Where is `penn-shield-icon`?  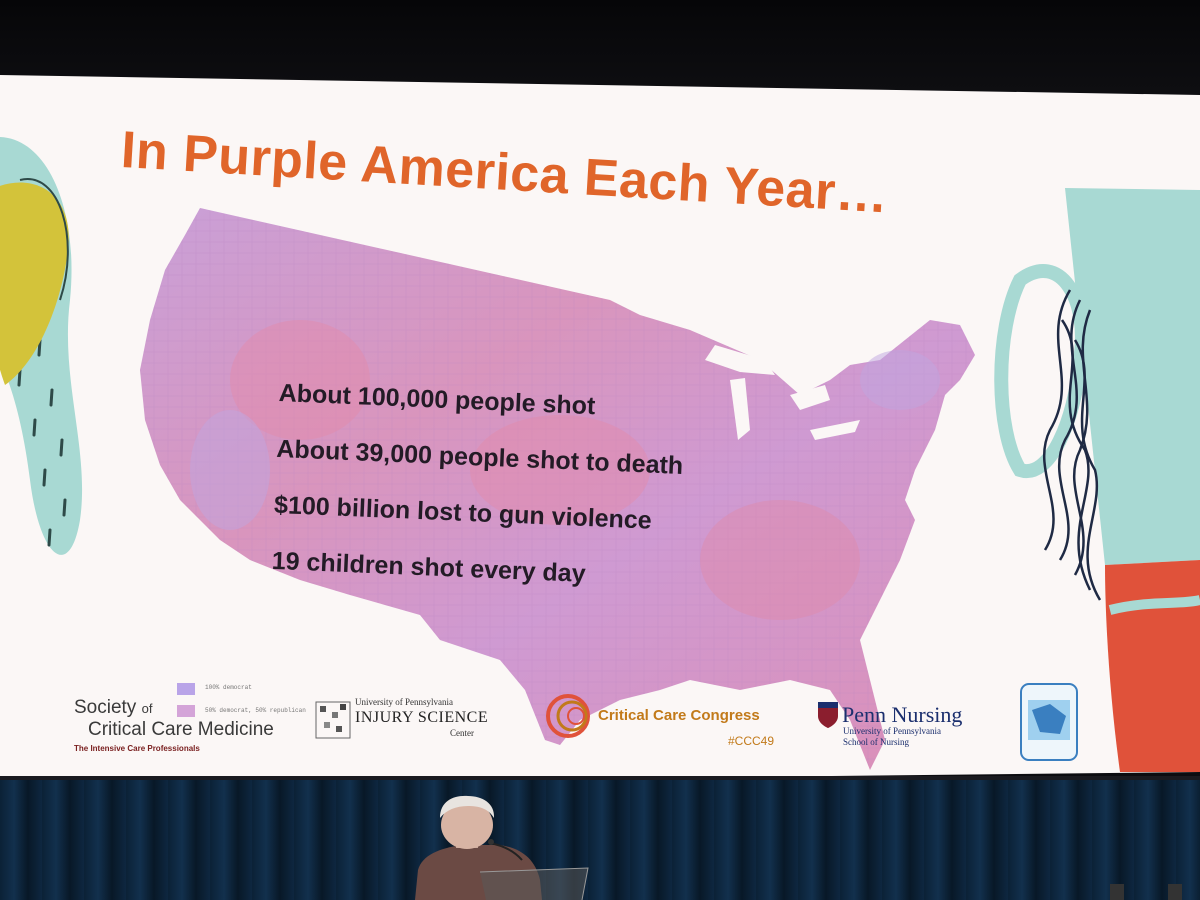
penn-shield-icon is located at coordinates (828, 715).